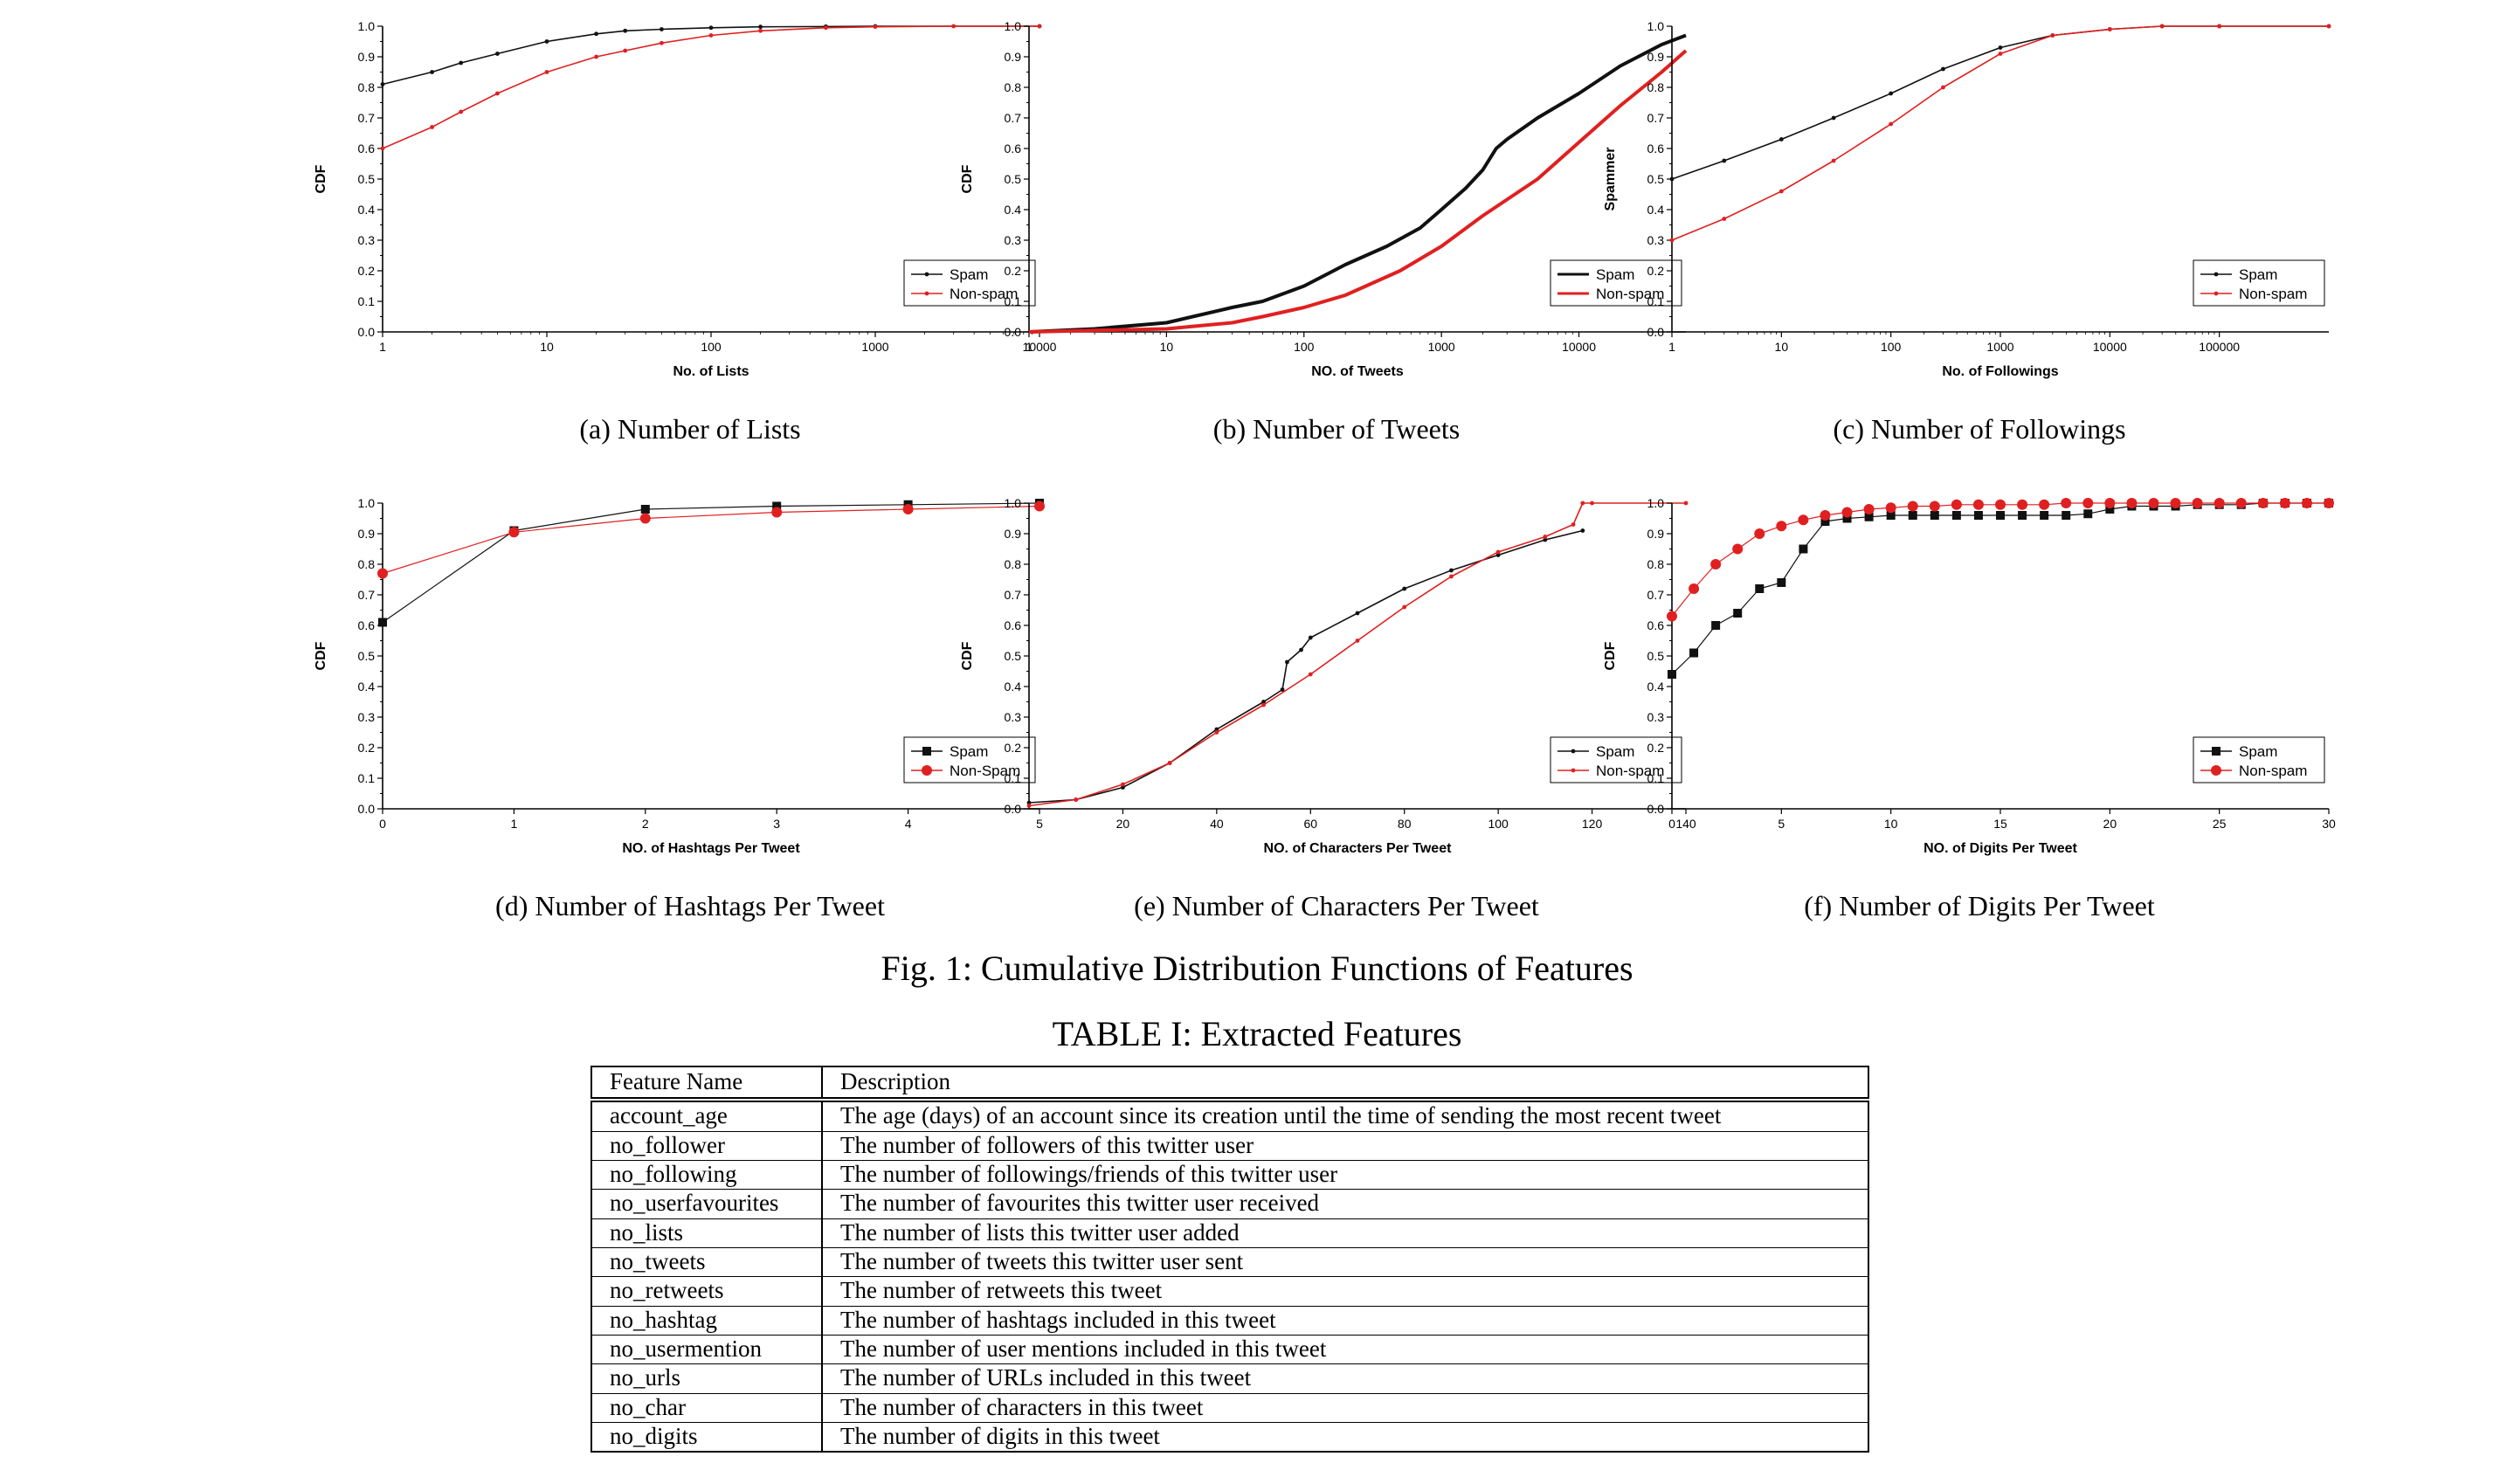 Image resolution: width=2514 pixels, height=1484 pixels. I want to click on header-feature-name: Feature Name, so click(707, 1083).